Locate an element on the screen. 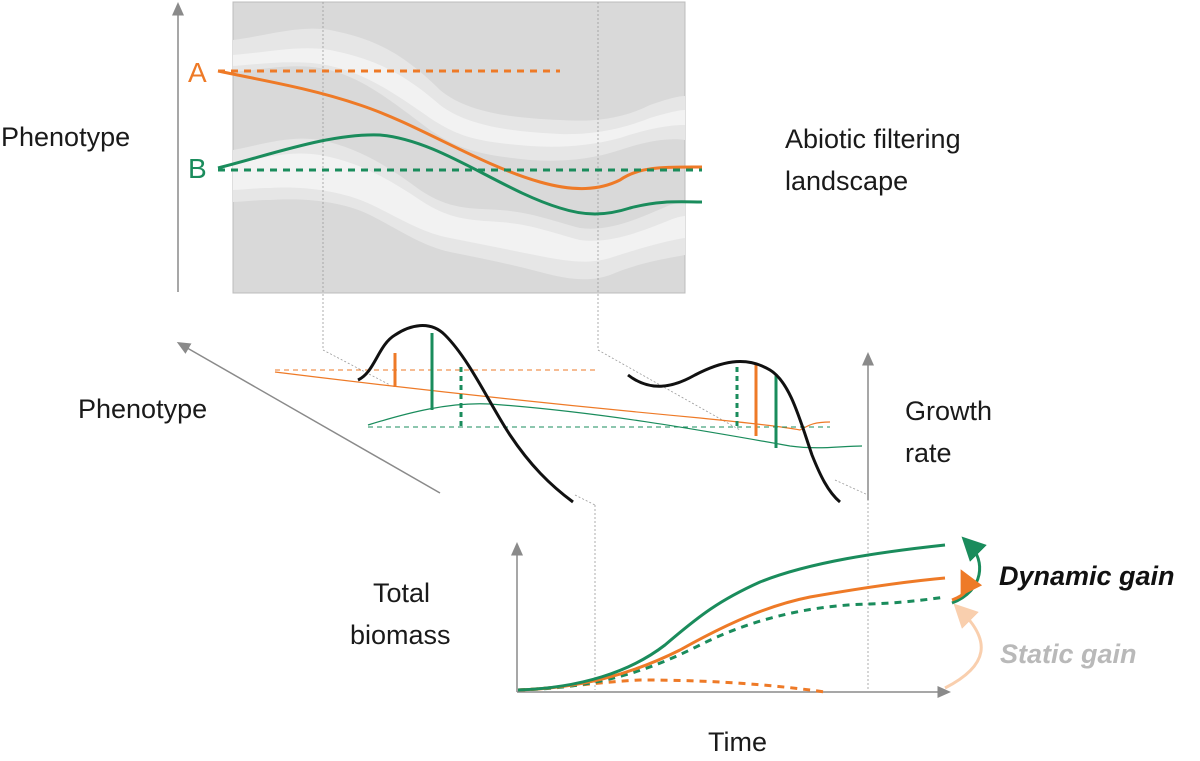 This screenshot has height=761, width=1200. projection-b-dynamic is located at coordinates (615, 426).